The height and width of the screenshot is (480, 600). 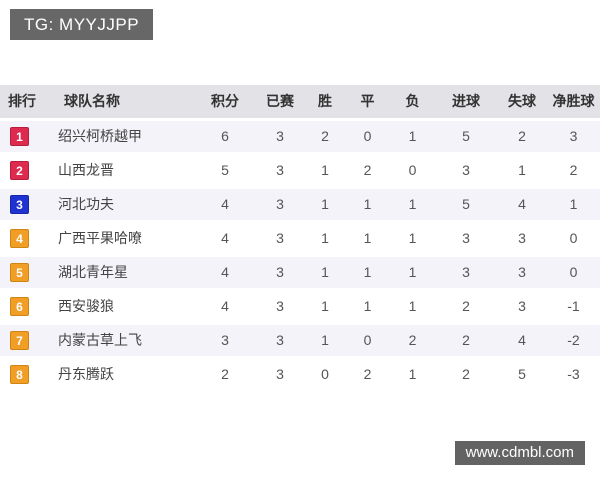 What do you see at coordinates (573, 204) in the screenshot?
I see `goal-diff-cell: 1` at bounding box center [573, 204].